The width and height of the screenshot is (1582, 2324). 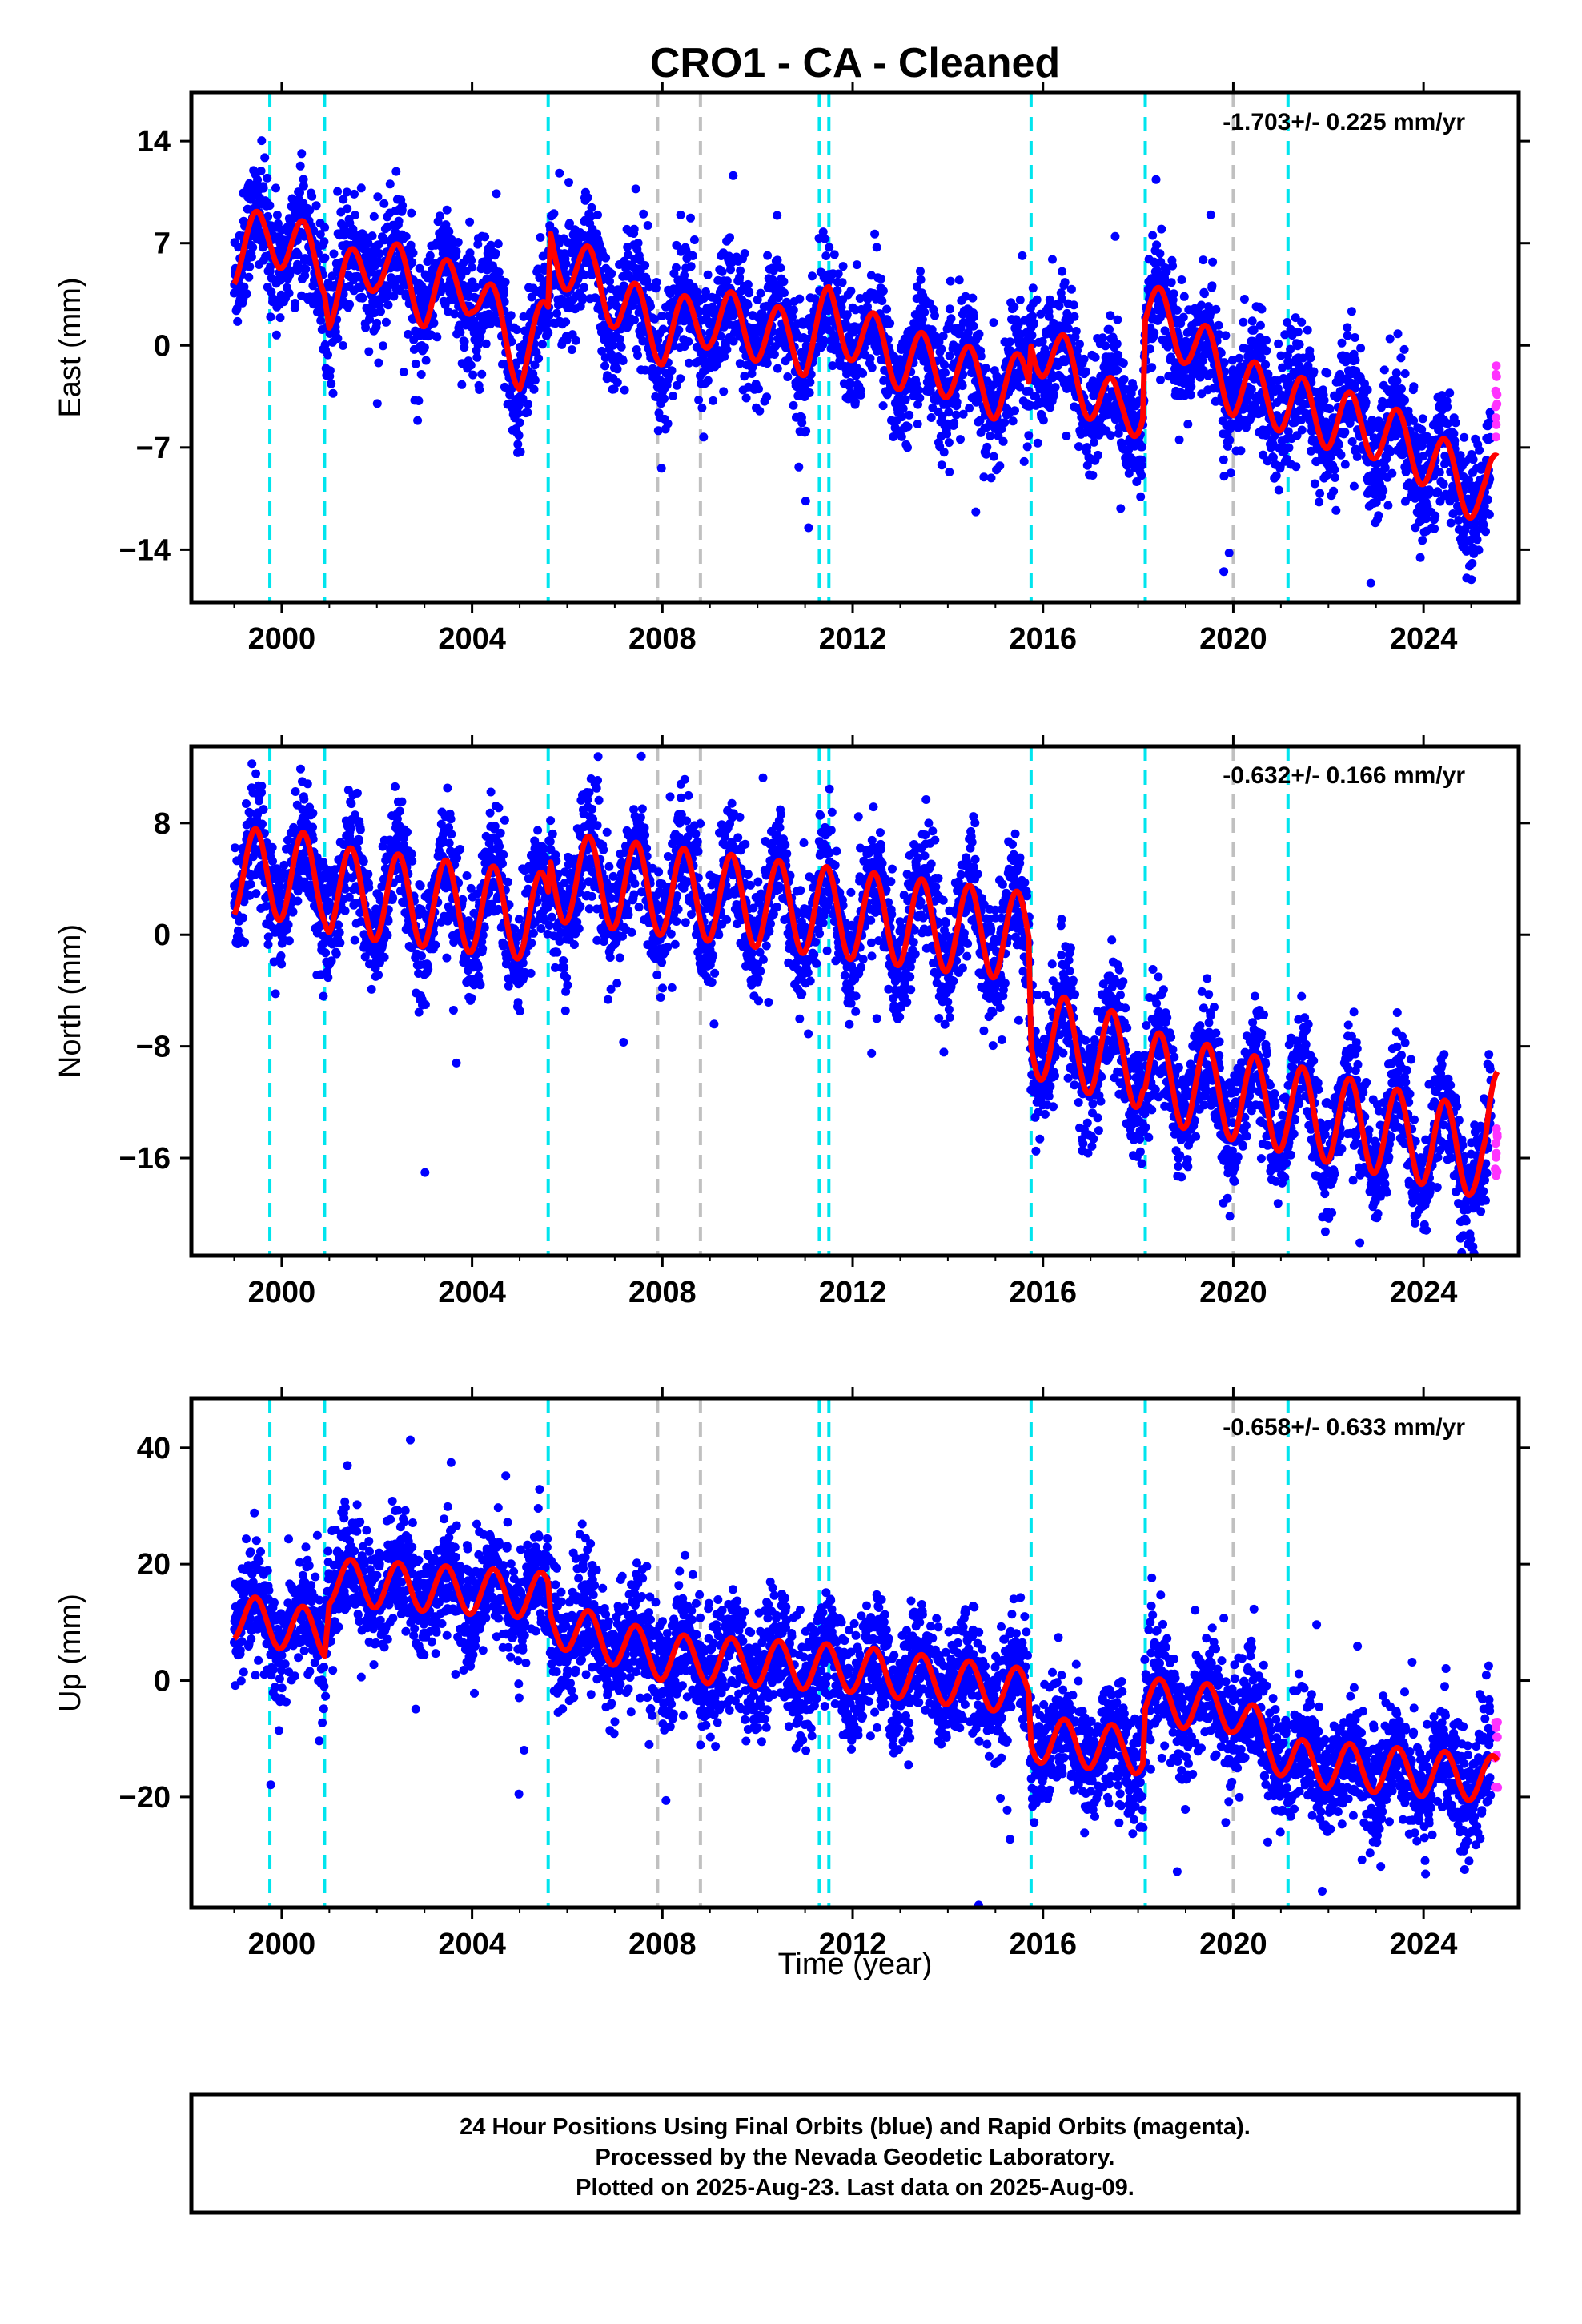 I want to click on x-tick-label: 2004, so click(x=472, y=639).